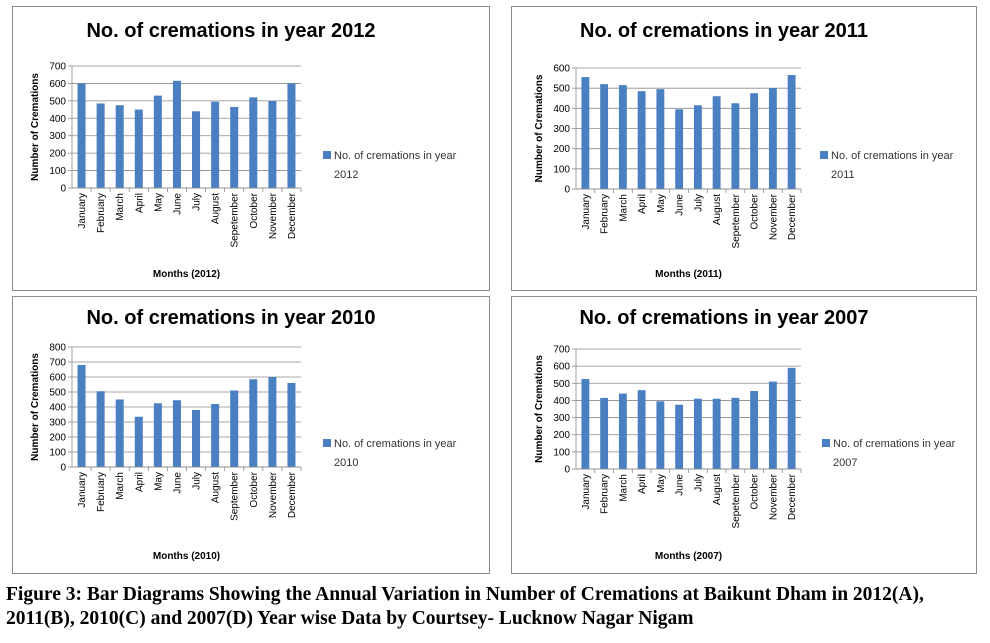 Image resolution: width=990 pixels, height=643 pixels. What do you see at coordinates (724, 31) in the screenshot?
I see `chart-title: No. of cremations in year 2011` at bounding box center [724, 31].